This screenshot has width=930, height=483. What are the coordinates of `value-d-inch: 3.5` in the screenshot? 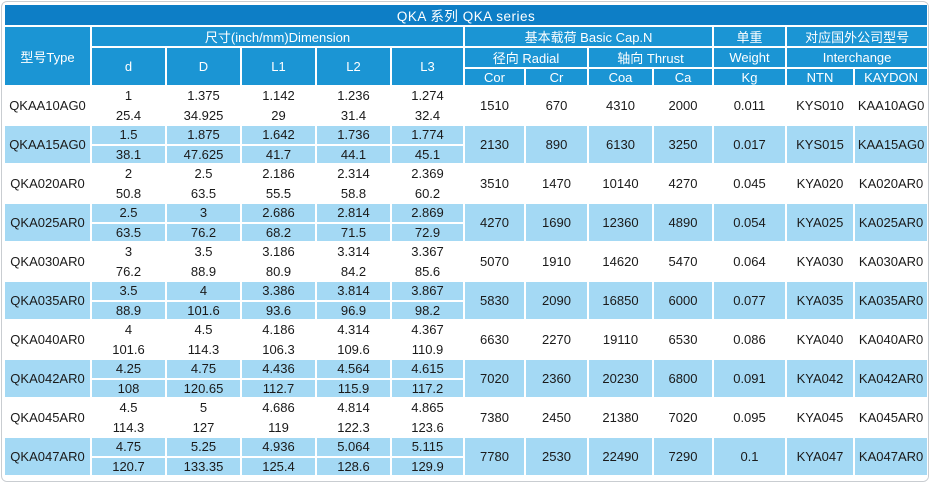 It's located at (128, 291).